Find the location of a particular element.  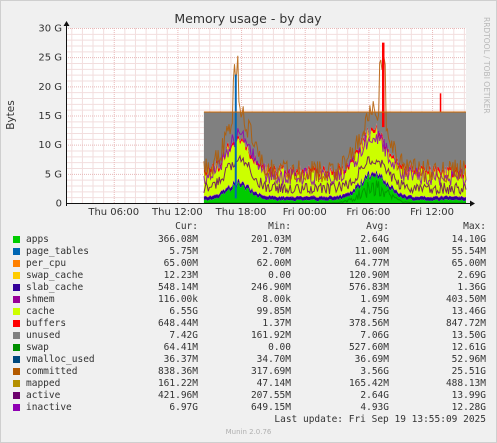

legend-min: 62.00M is located at coordinates (273, 263).